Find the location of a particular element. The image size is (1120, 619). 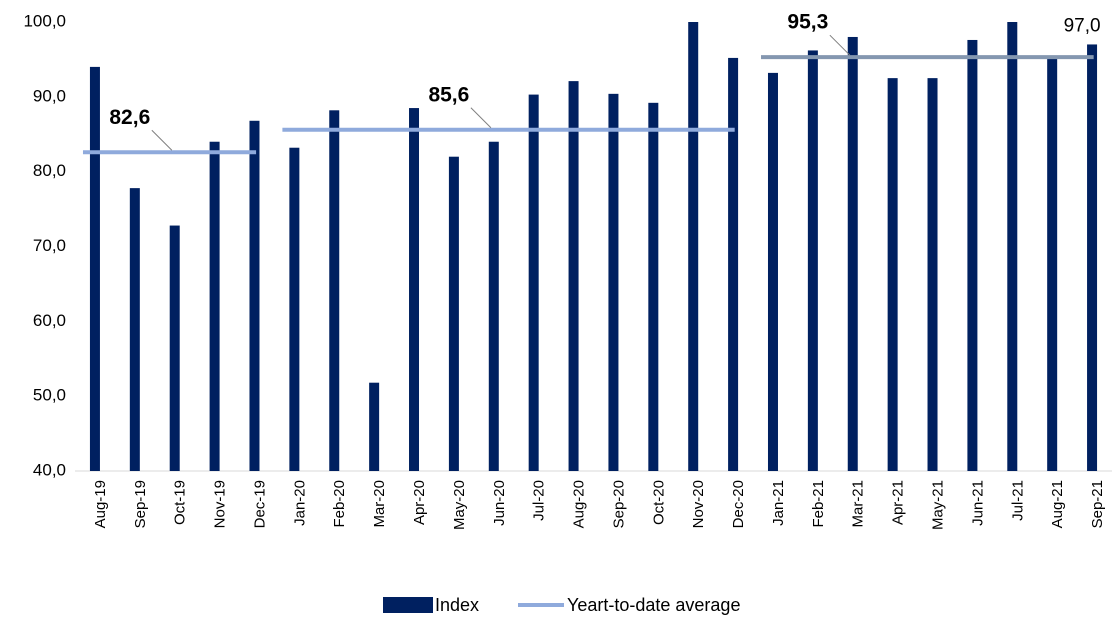

x-tick-label: Sep-19 is located at coordinates (140, 504).